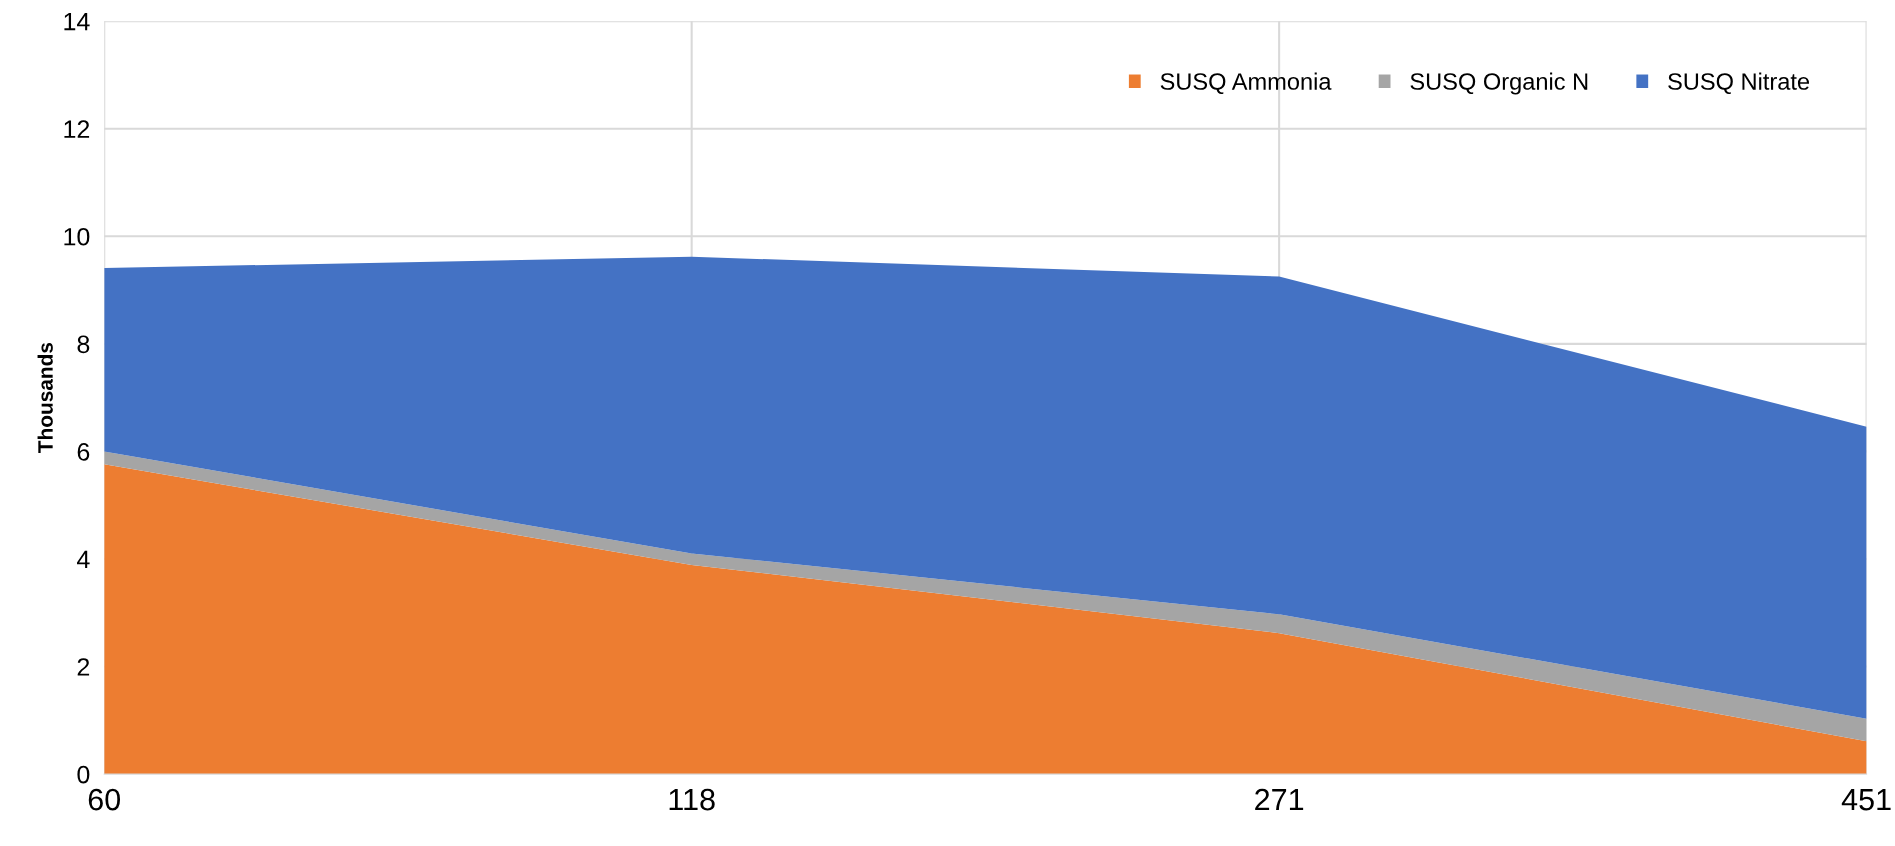  What do you see at coordinates (1739, 83) in the screenshot?
I see `legend-label: SUSQ Nitrate` at bounding box center [1739, 83].